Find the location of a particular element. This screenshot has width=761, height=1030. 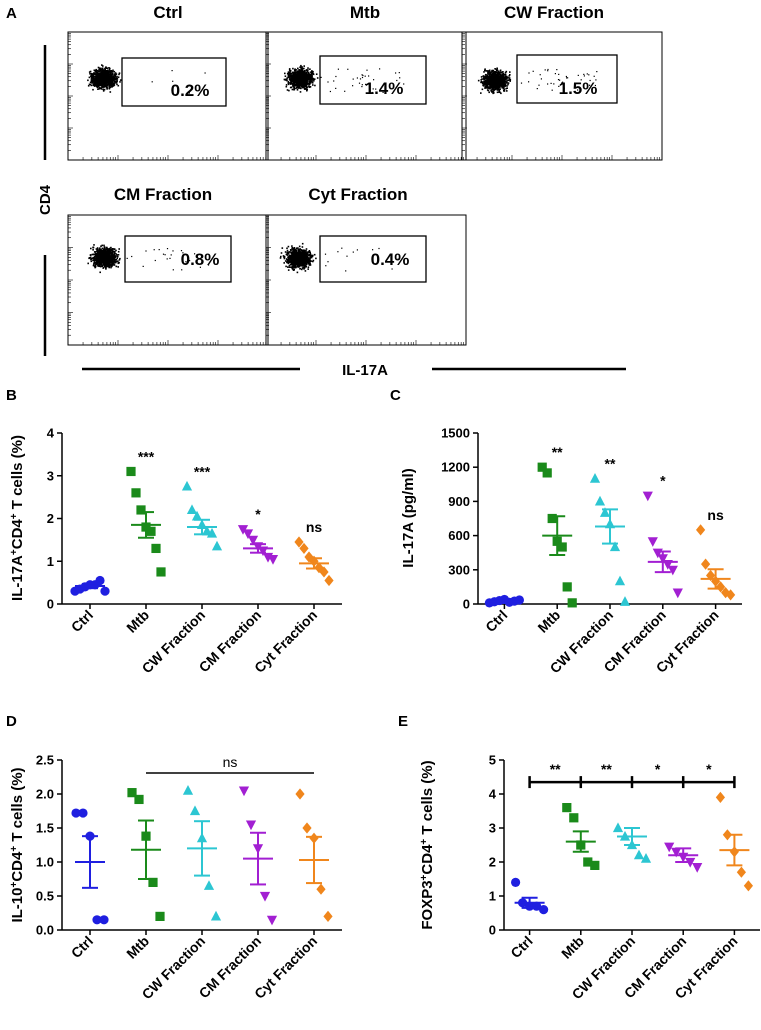

flow-title-ctrl: Ctrl is located at coordinates (167, 12).